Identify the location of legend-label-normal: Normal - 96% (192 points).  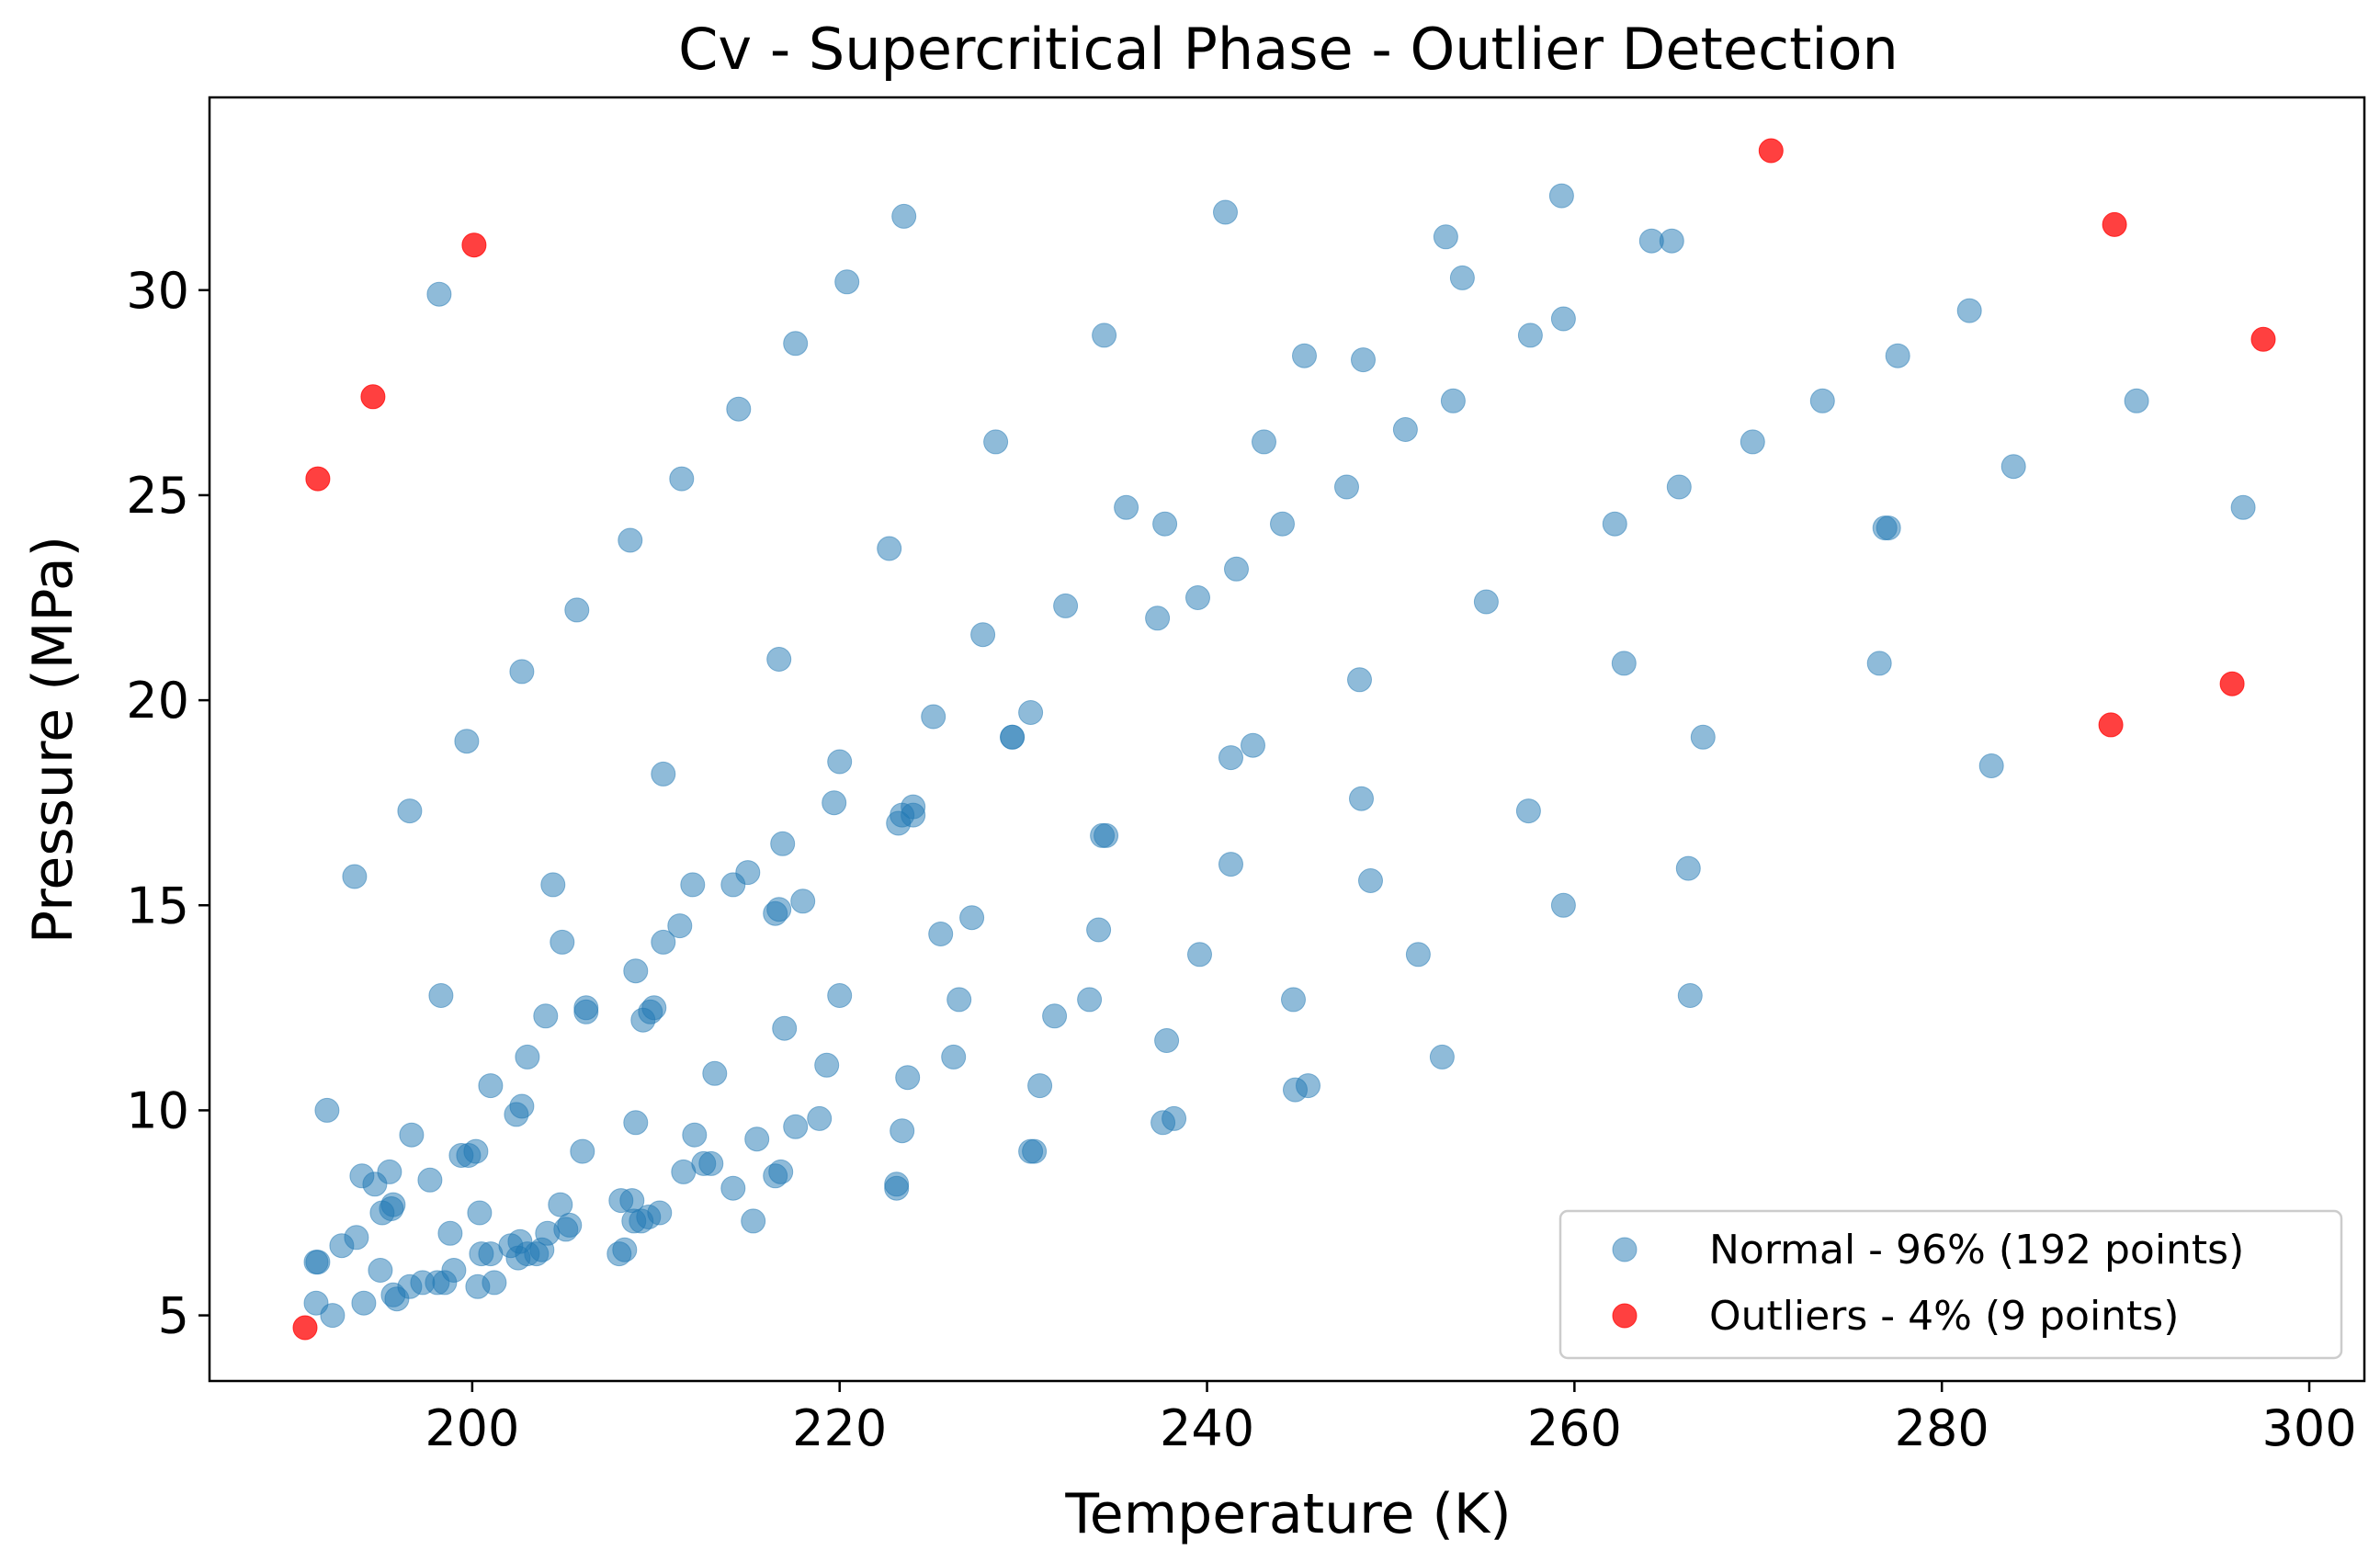
(1976, 1250).